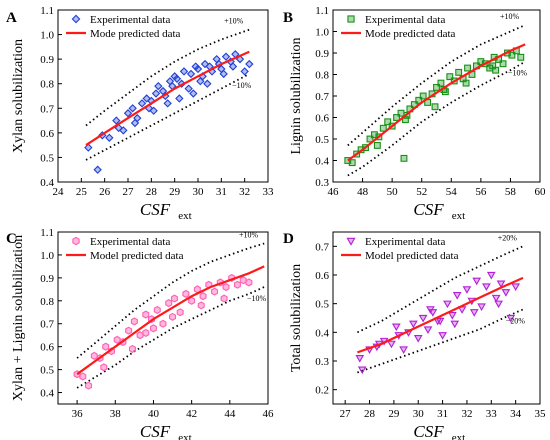  What do you see at coordinates (393, 192) in the screenshot?
I see `x-tick-label: 50` at bounding box center [393, 192].